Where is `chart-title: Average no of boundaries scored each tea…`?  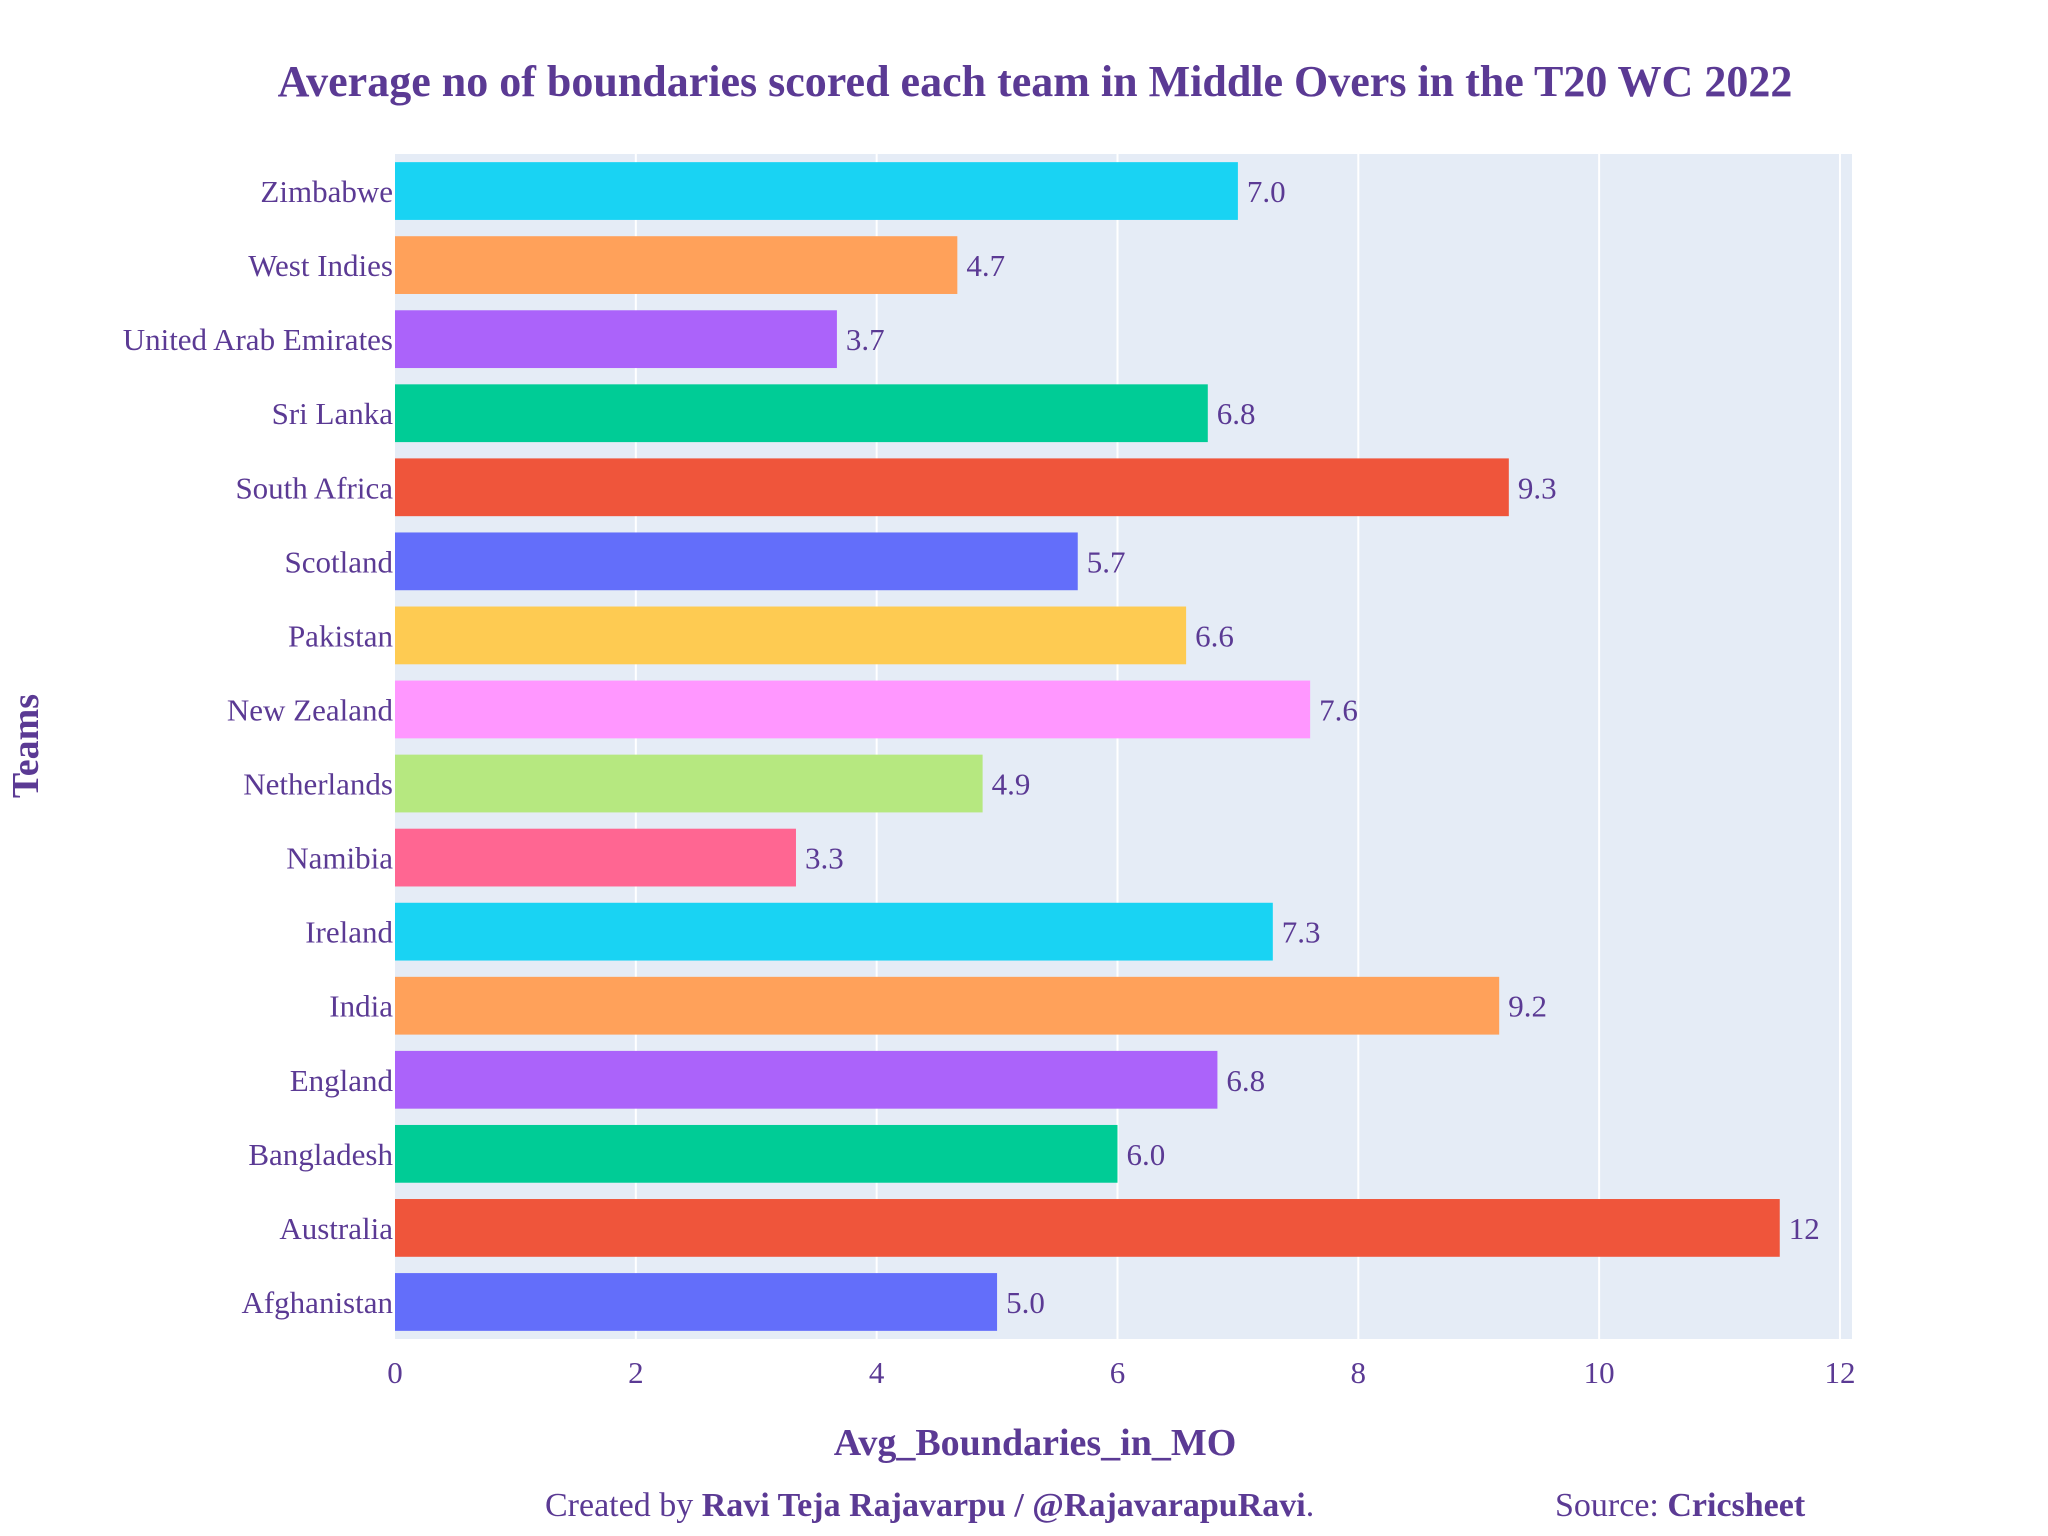 chart-title: Average no of boundaries scored each tea… is located at coordinates (1035, 81).